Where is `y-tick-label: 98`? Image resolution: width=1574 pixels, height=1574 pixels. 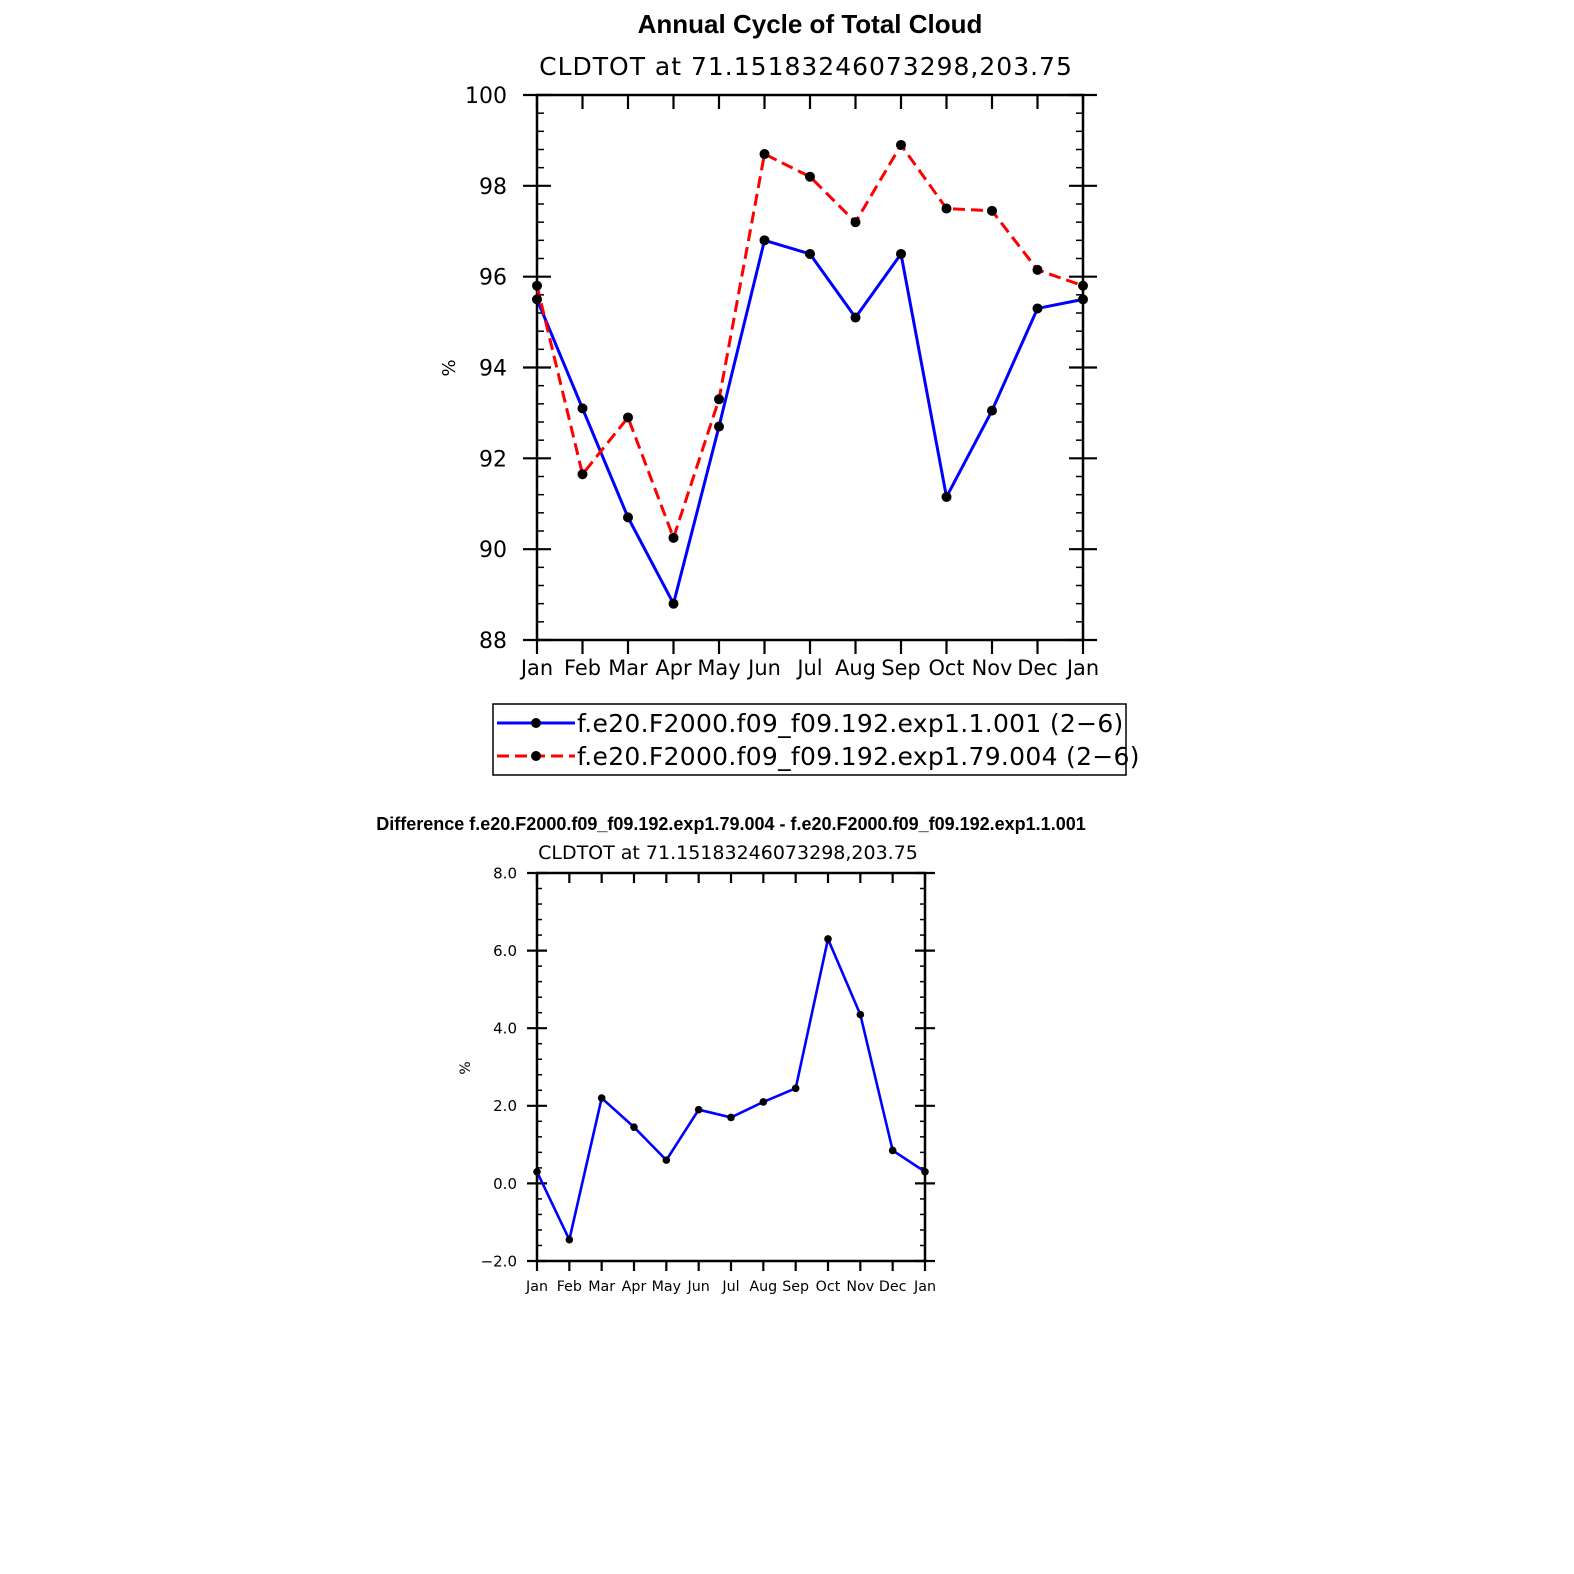
y-tick-label: 98 is located at coordinates (493, 187).